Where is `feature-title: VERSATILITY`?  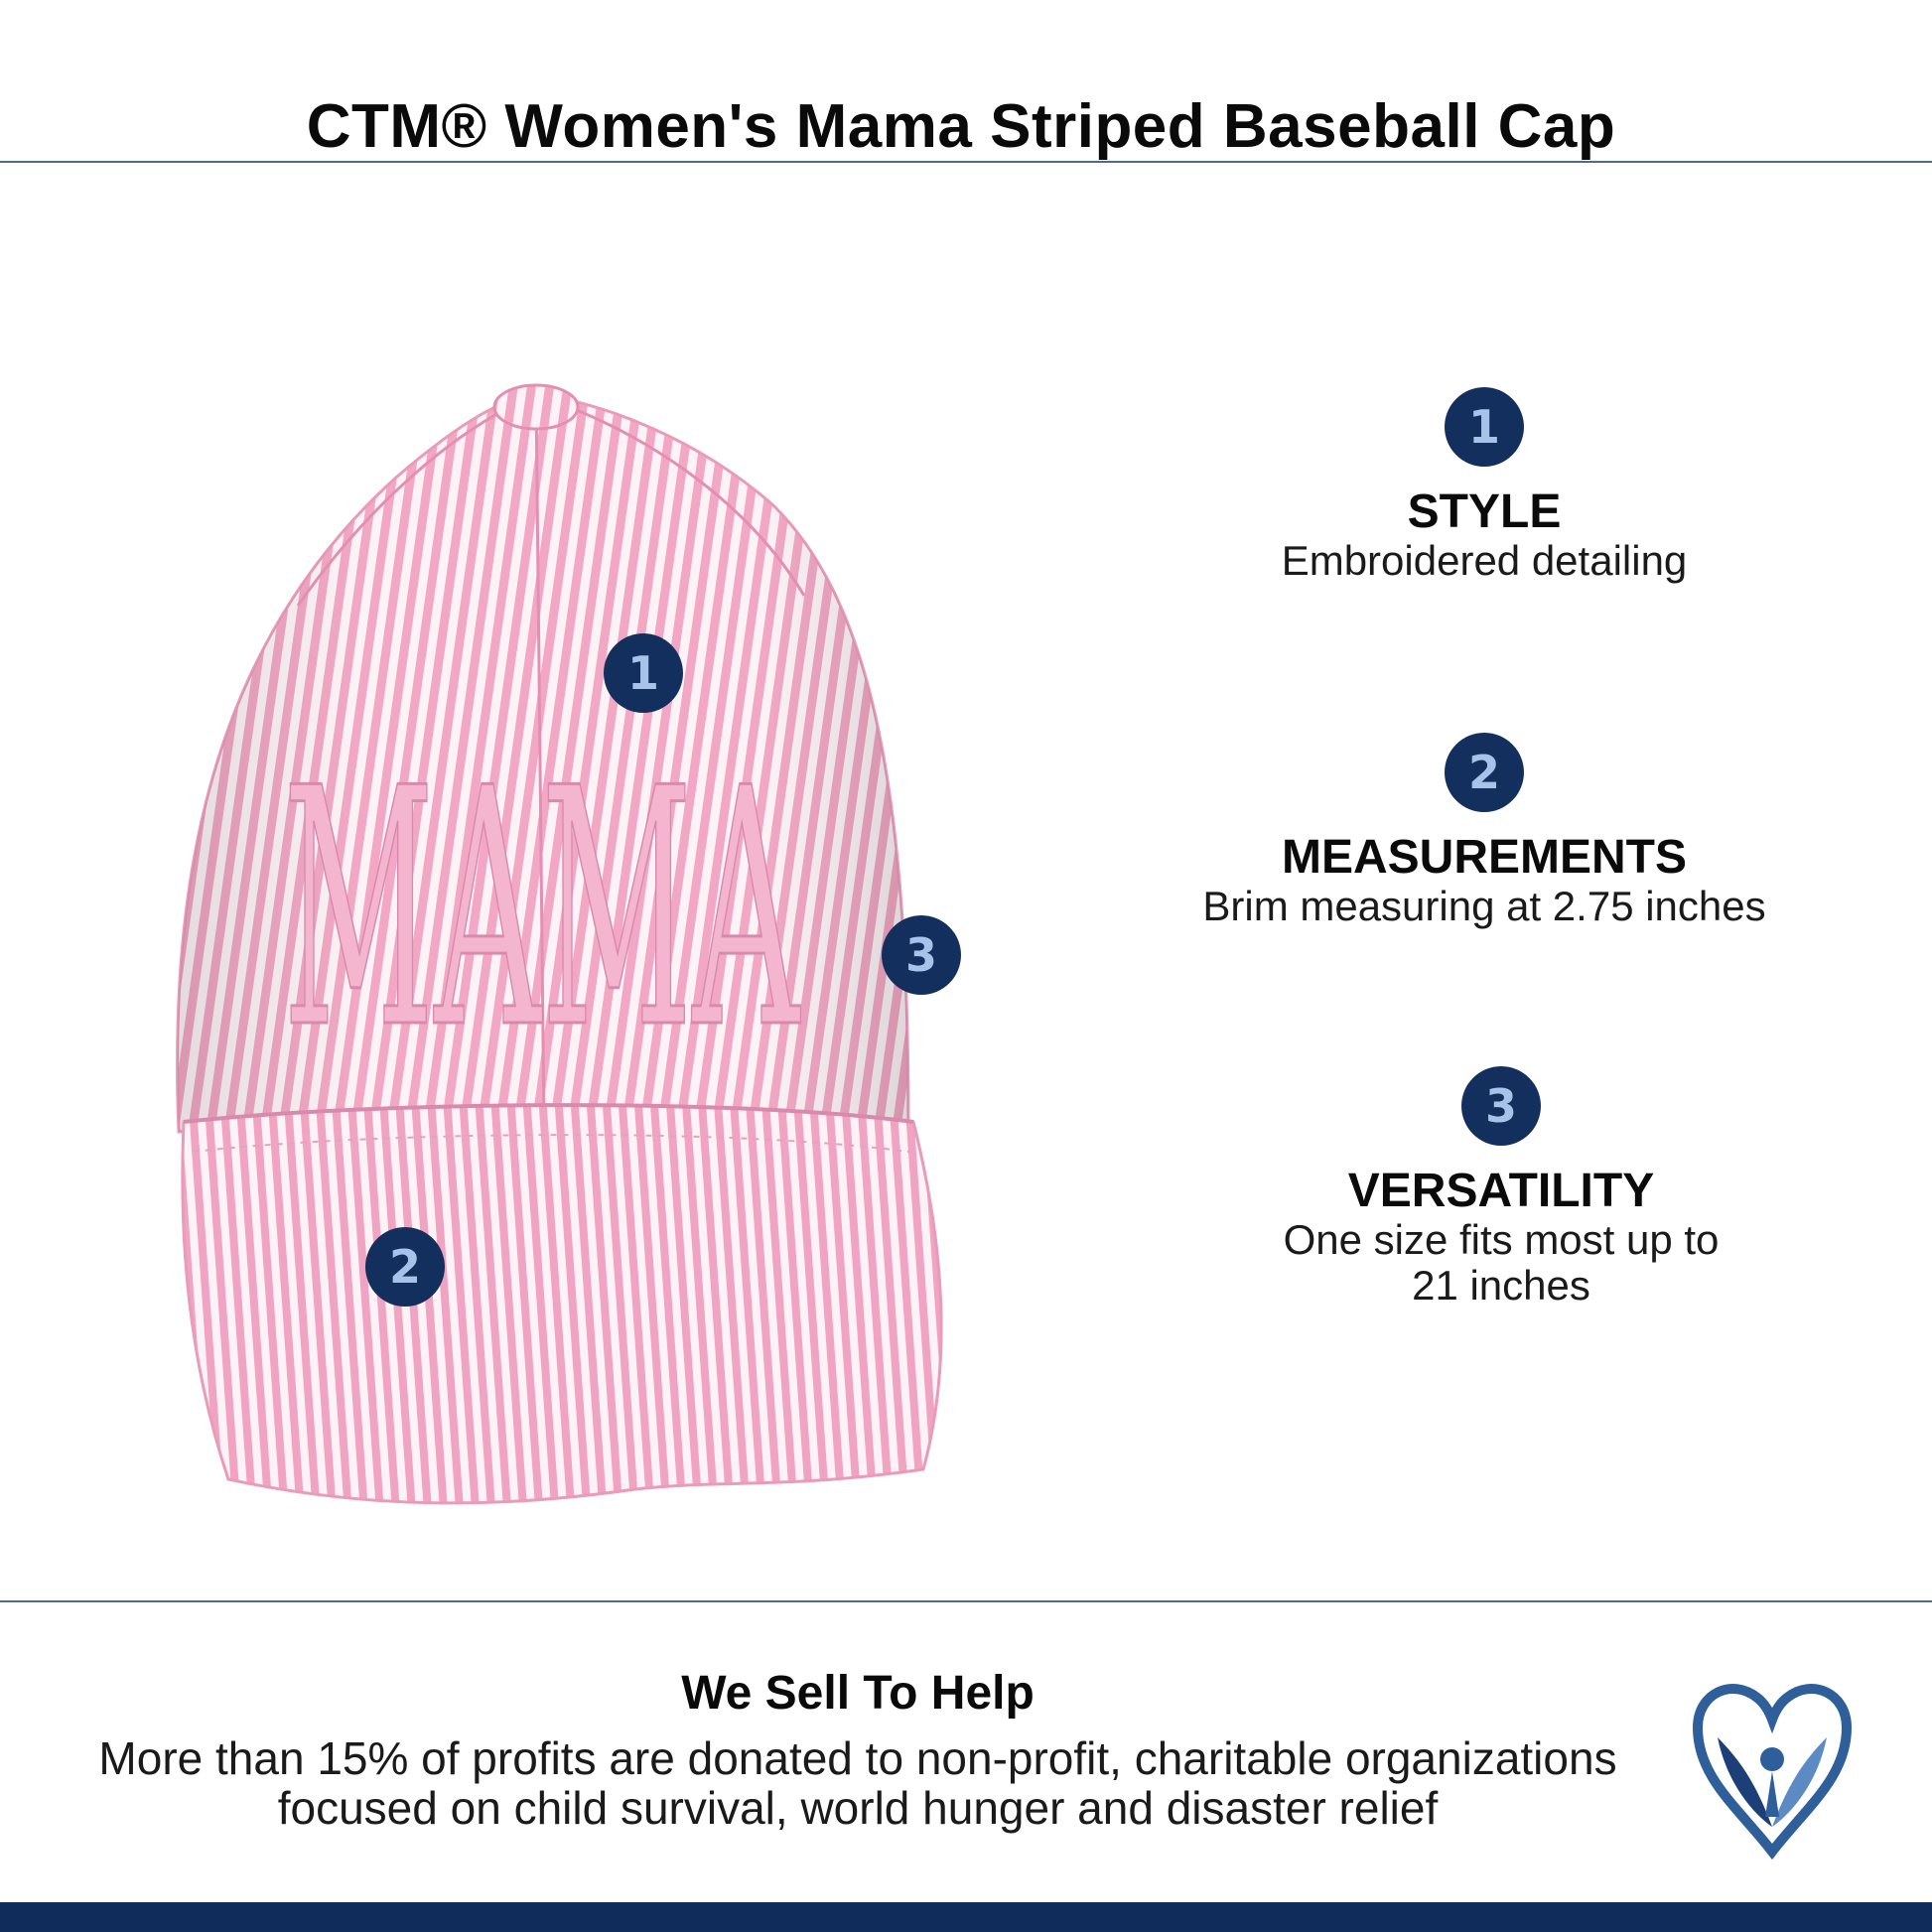
feature-title: VERSATILITY is located at coordinates (1501, 1191).